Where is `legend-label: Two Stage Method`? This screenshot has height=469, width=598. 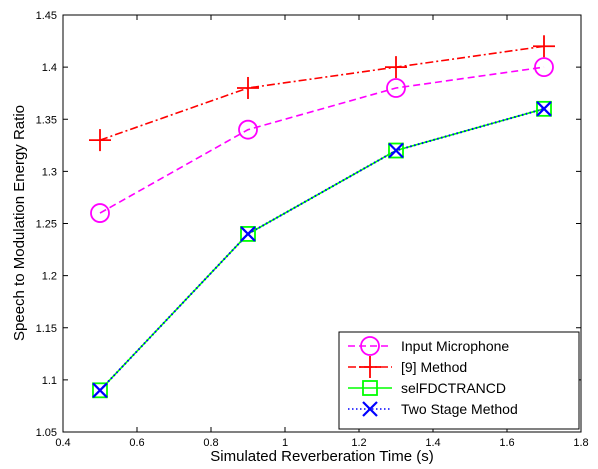 legend-label: Two Stage Method is located at coordinates (459, 409).